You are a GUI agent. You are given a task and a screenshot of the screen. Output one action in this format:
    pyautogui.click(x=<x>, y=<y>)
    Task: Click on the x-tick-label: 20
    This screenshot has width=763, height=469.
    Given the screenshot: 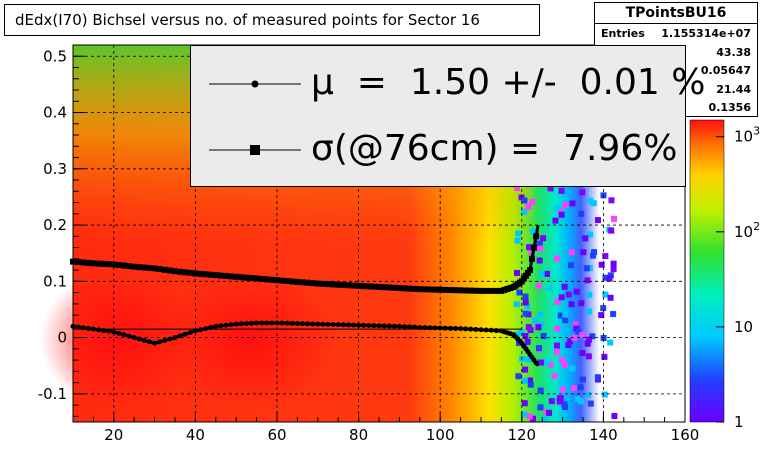 What is the action you would take?
    pyautogui.click(x=113, y=435)
    